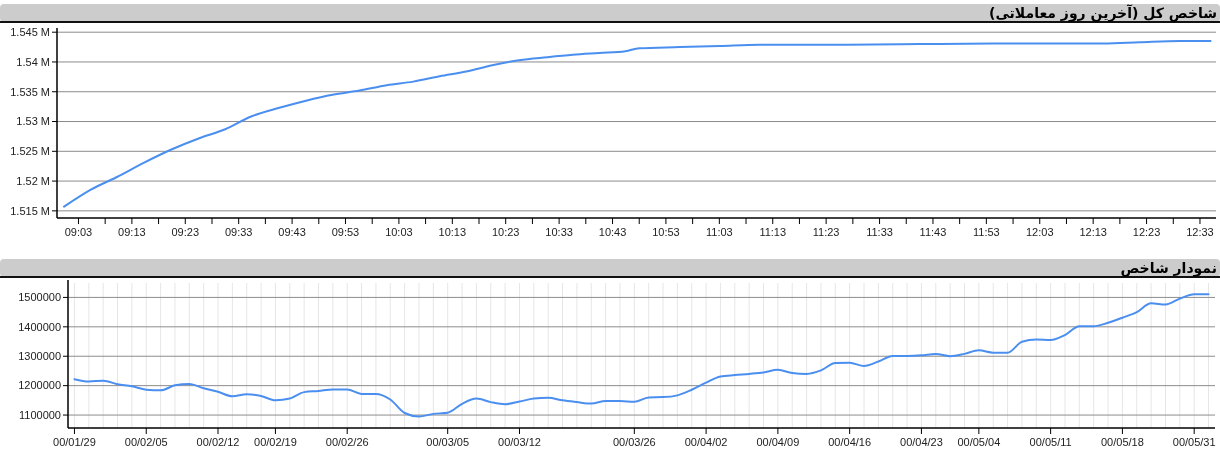 This screenshot has height=471, width=1220. I want to click on x-tick-label: 11:33, so click(879, 232).